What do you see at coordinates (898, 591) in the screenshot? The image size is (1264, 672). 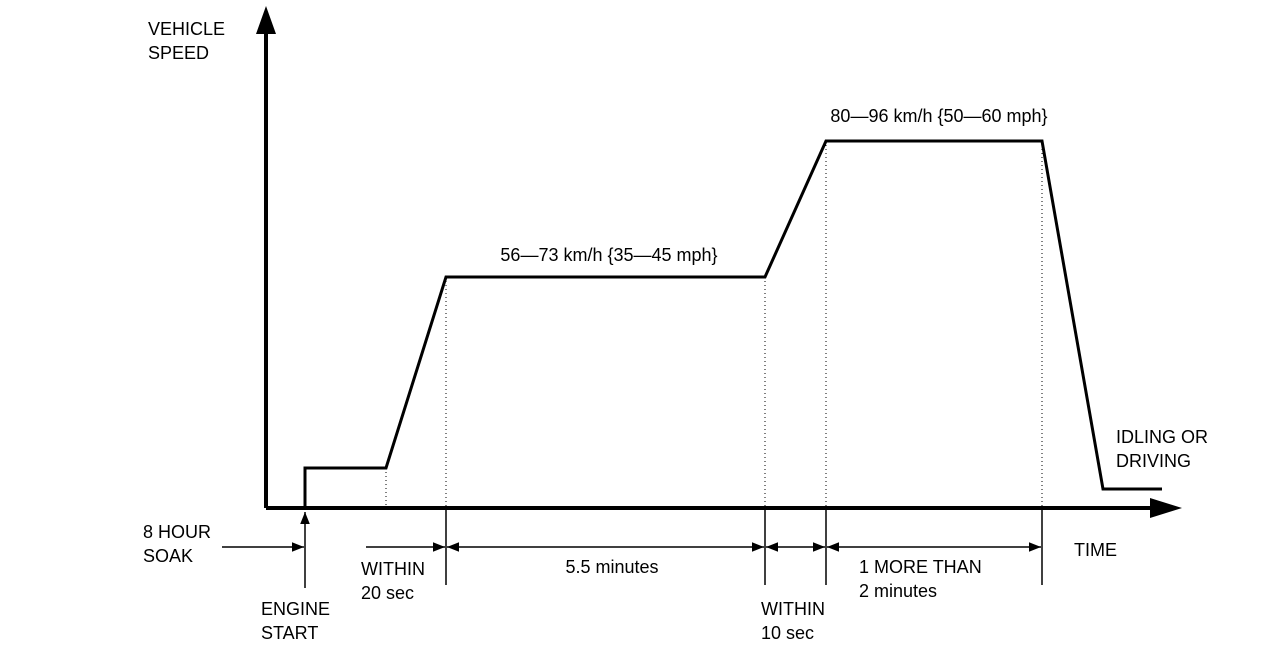 I see `interval-label: 2 minutes` at bounding box center [898, 591].